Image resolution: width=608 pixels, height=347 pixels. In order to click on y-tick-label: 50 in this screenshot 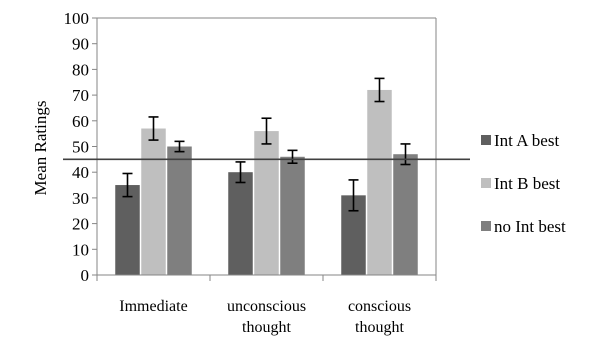, I will do `click(80, 147)`.